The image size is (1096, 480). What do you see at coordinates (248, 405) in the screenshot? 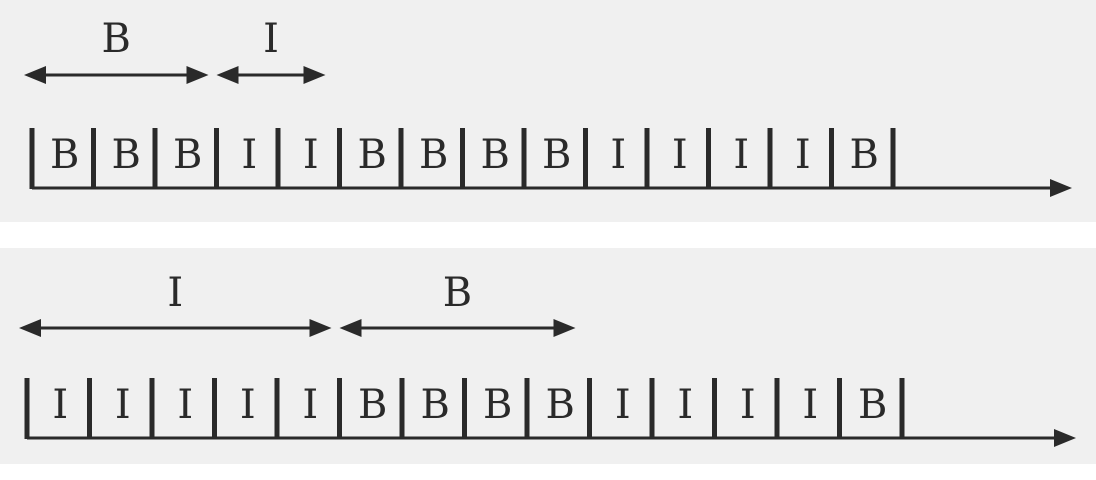
I see `bottom-frame-4: I` at bounding box center [248, 405].